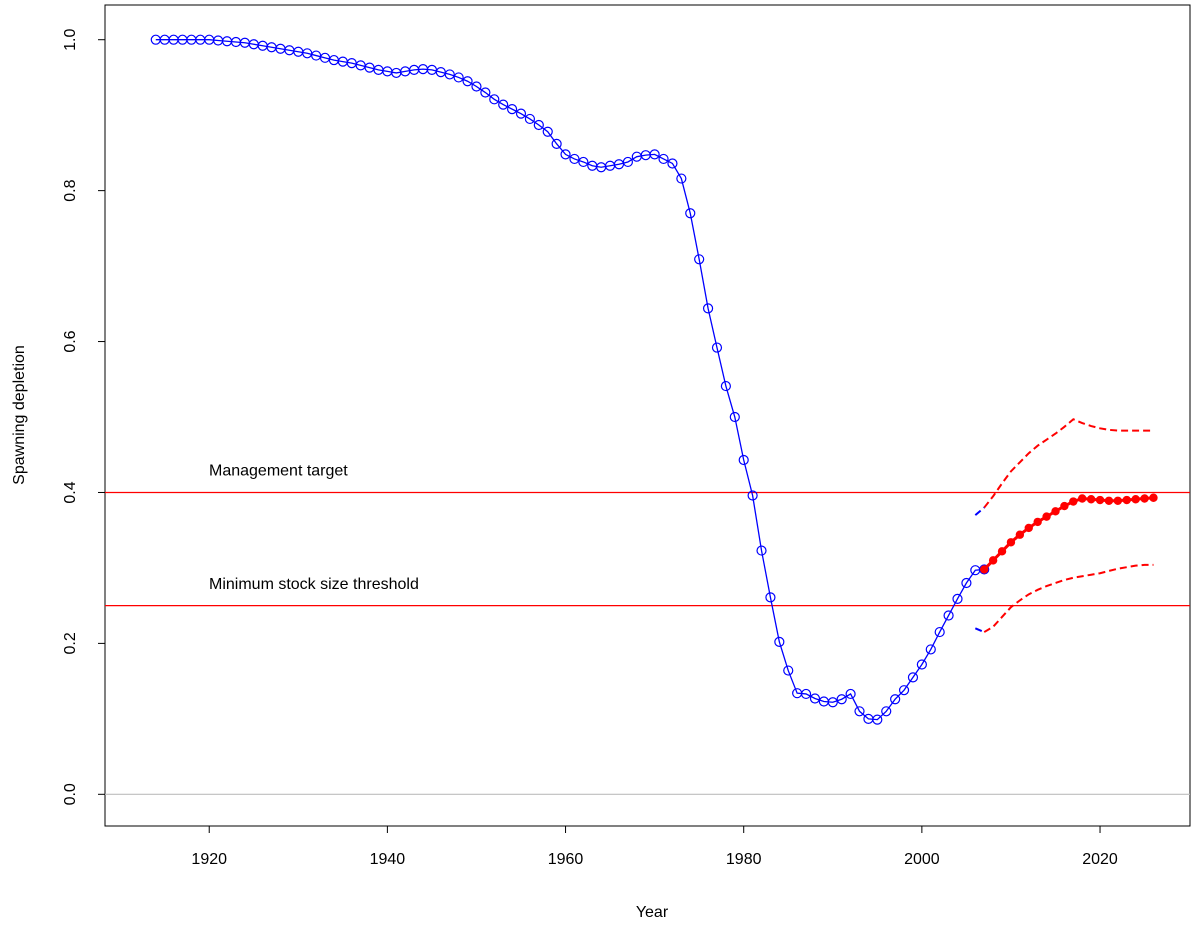 Image resolution: width=1199 pixels, height=933 pixels. What do you see at coordinates (922, 859) in the screenshot?
I see `x-tick-label: 2000` at bounding box center [922, 859].